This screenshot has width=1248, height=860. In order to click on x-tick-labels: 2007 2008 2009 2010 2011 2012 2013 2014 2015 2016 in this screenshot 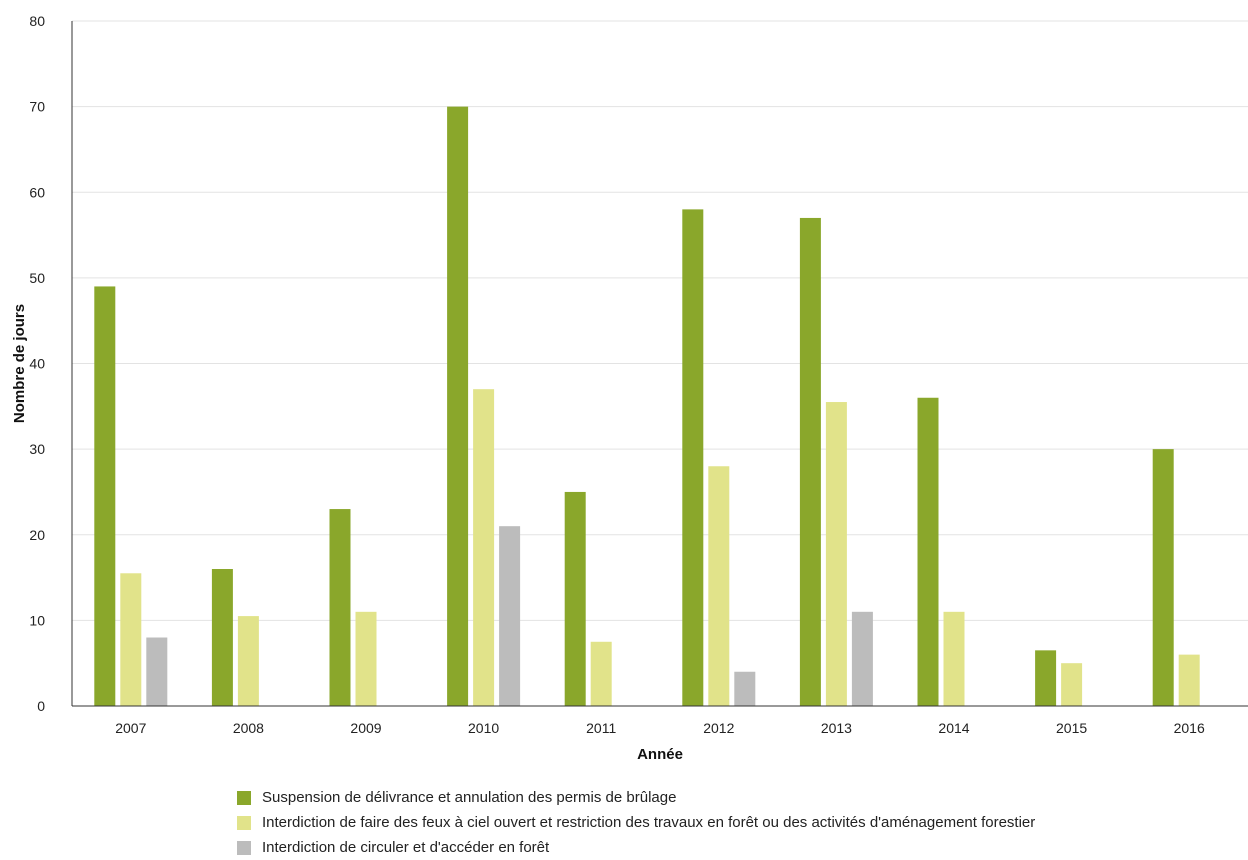, I will do `click(660, 728)`.